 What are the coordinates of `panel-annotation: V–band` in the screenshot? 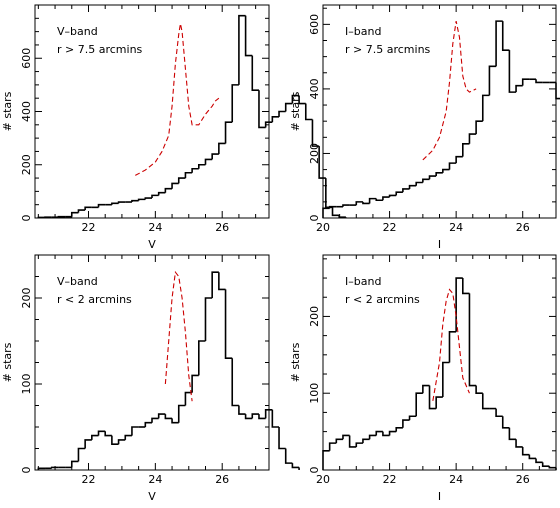 It's located at (77, 31).